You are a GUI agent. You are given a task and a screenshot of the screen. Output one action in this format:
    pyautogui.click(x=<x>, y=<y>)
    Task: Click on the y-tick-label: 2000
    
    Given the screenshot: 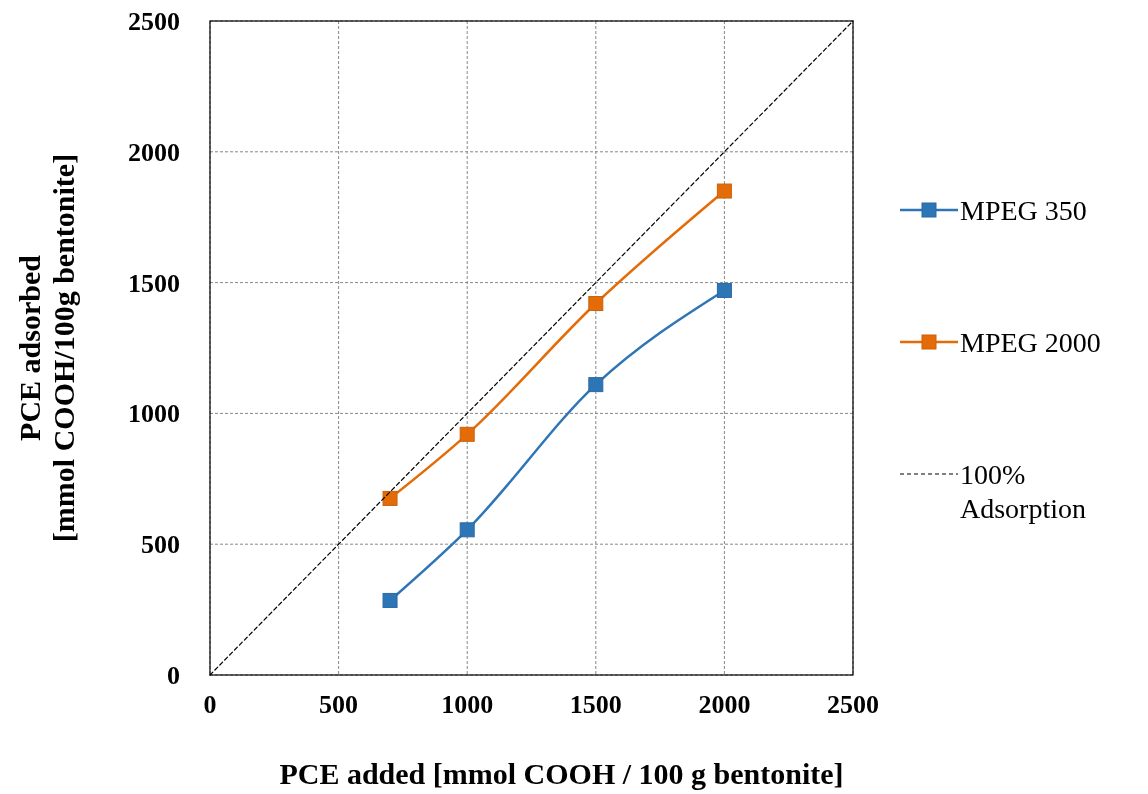 What is the action you would take?
    pyautogui.click(x=154, y=152)
    